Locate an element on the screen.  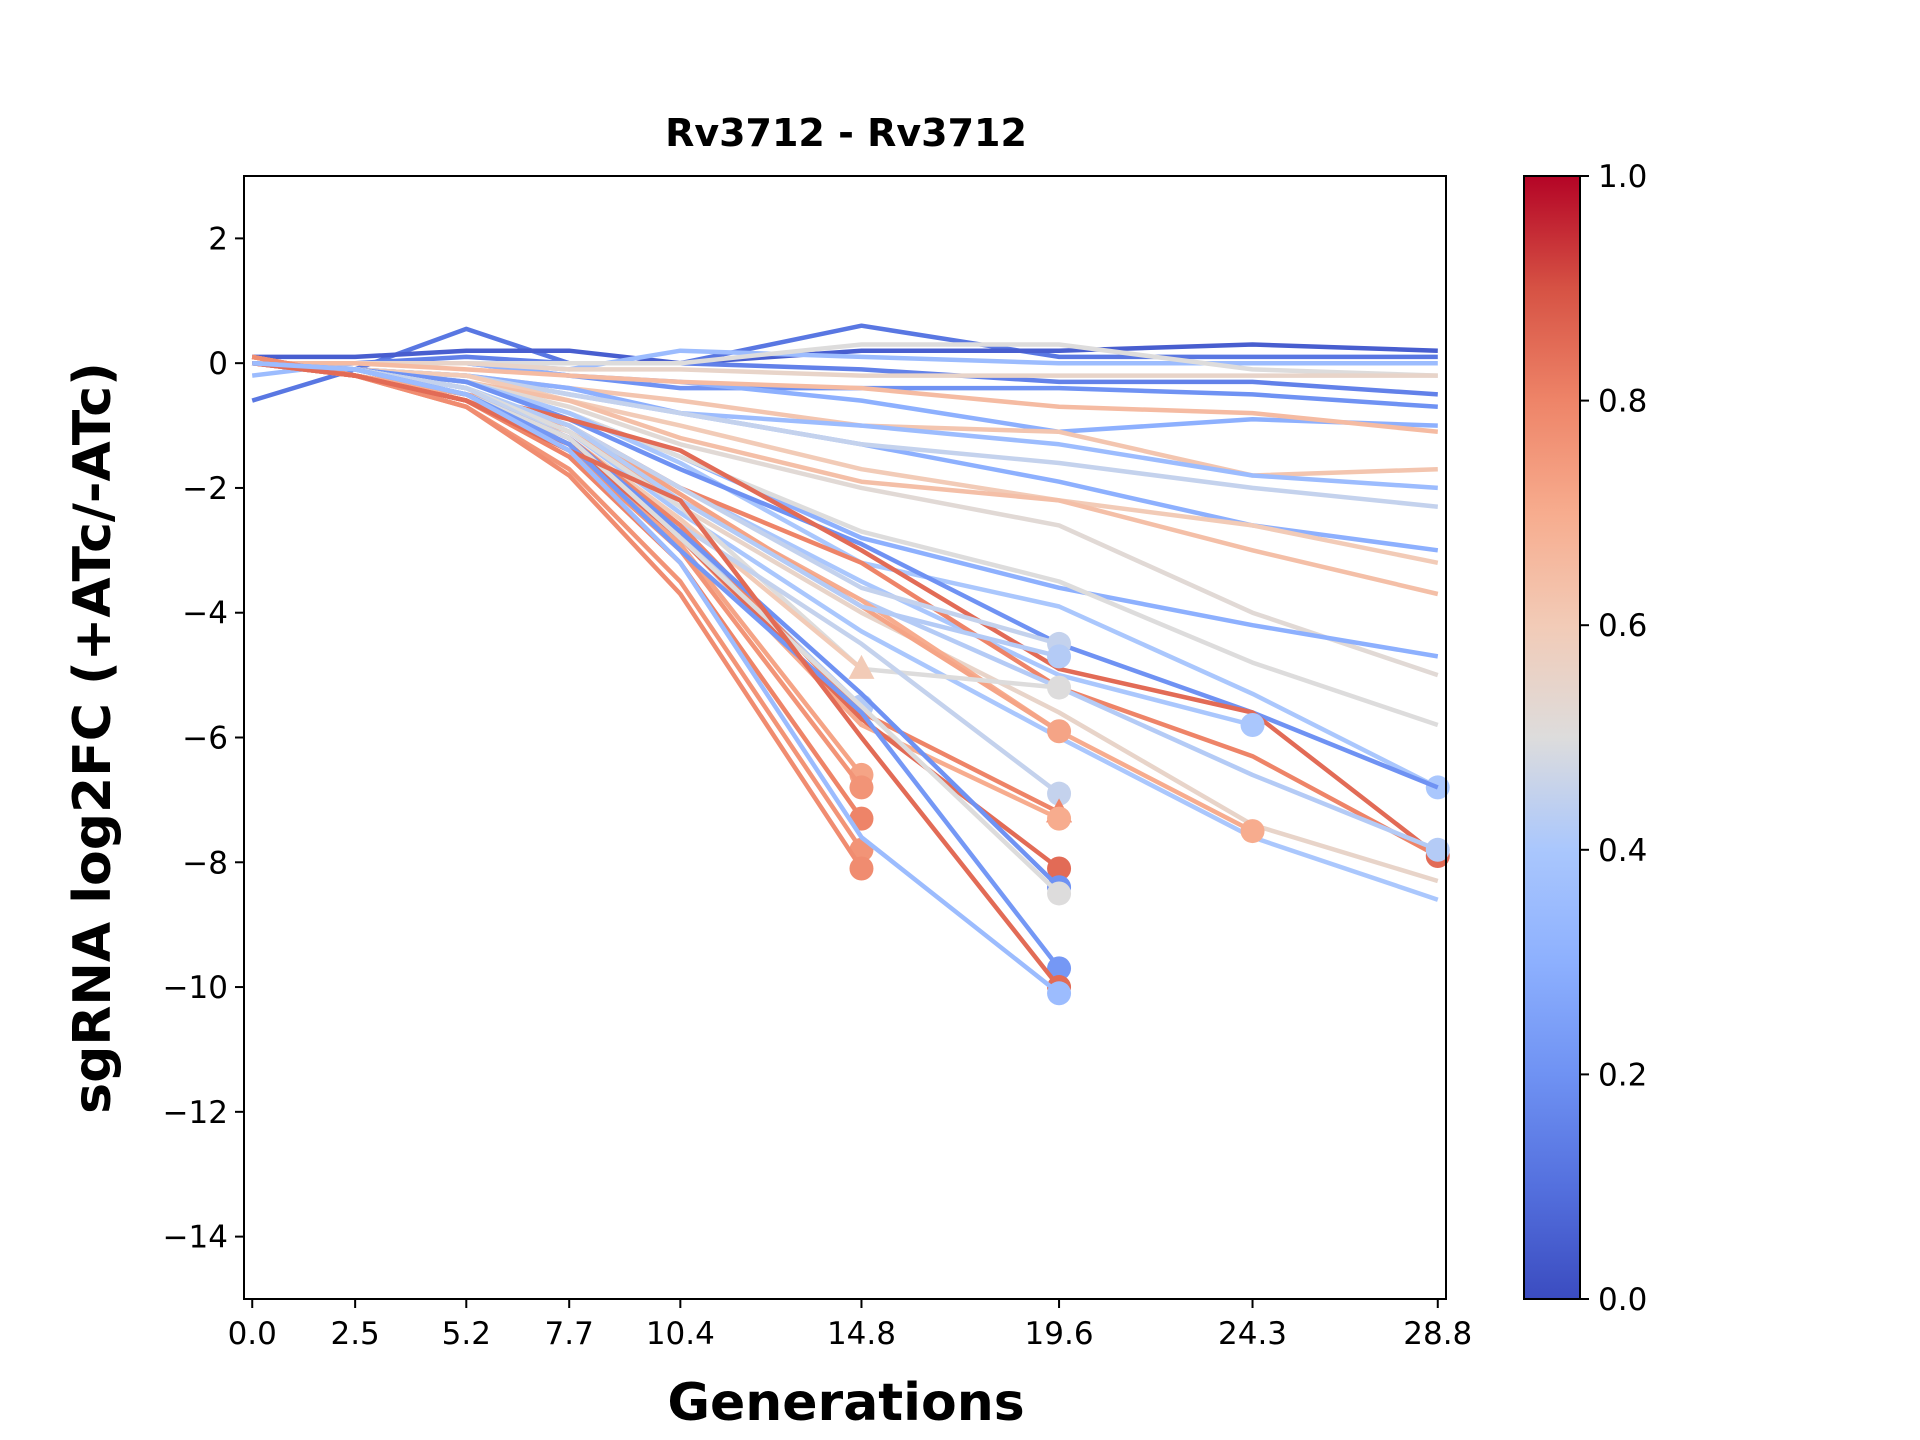
y-tick-label: 2 is located at coordinates (218, 239).